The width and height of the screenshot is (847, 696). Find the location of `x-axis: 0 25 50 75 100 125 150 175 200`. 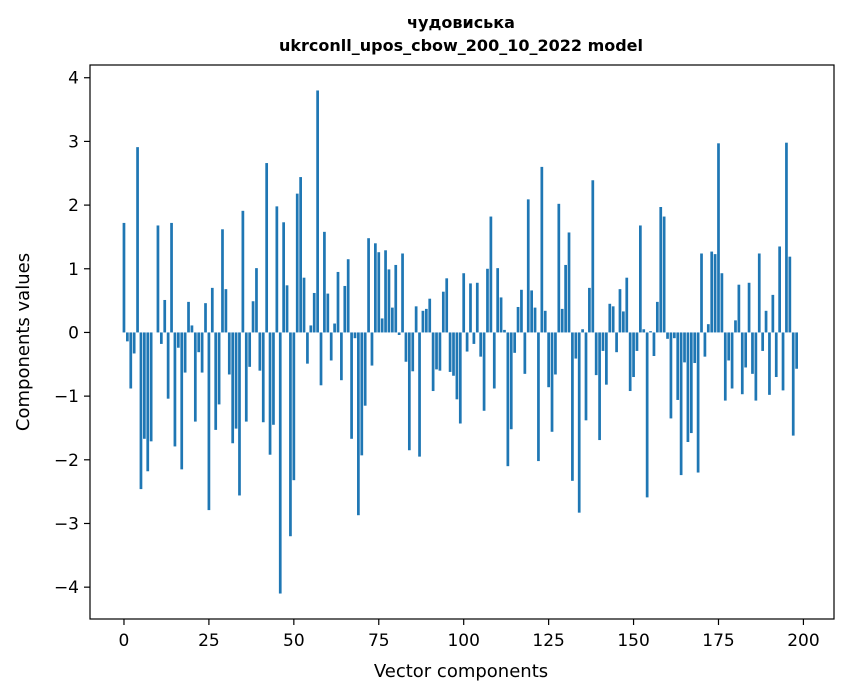

x-axis: 0 25 50 75 100 125 150 175 200 is located at coordinates (469, 635).